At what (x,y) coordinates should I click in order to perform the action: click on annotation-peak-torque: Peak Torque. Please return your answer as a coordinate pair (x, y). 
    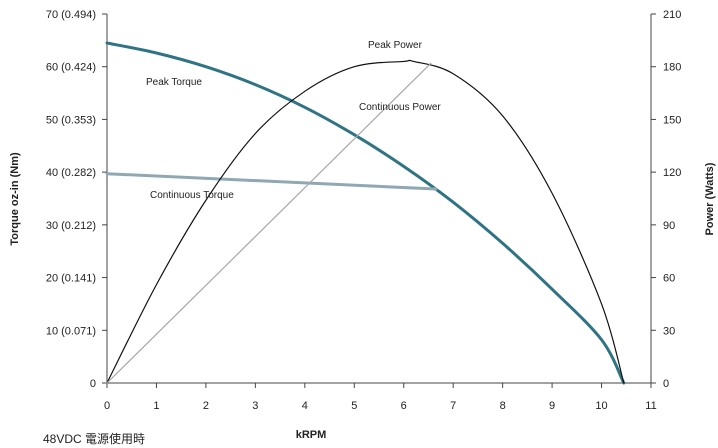
    Looking at the image, I should click on (174, 82).